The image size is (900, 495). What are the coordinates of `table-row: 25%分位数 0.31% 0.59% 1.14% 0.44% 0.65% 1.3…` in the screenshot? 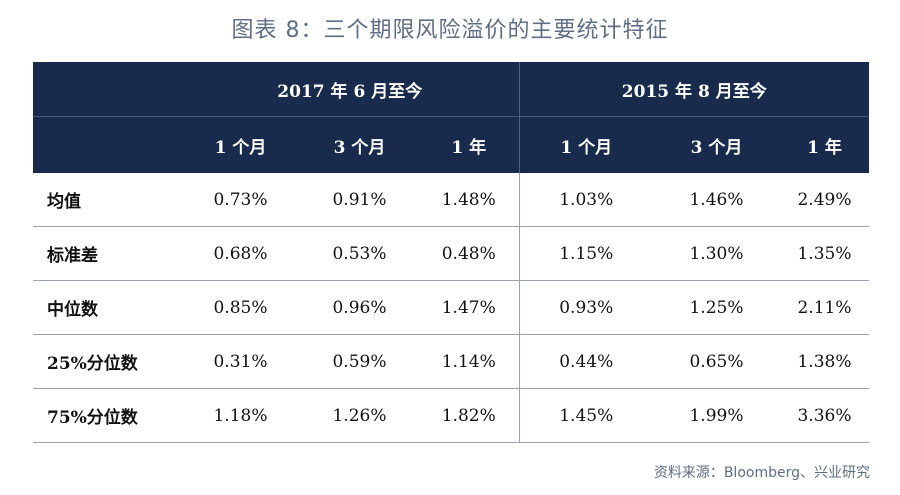 It's located at (451, 361).